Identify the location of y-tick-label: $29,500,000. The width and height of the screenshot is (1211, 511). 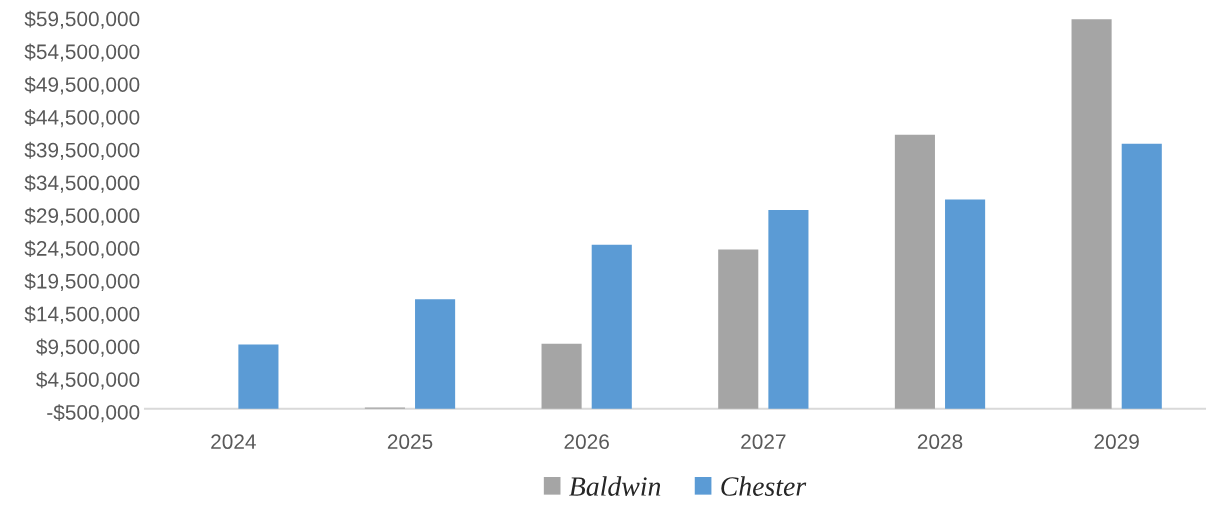
(82, 216).